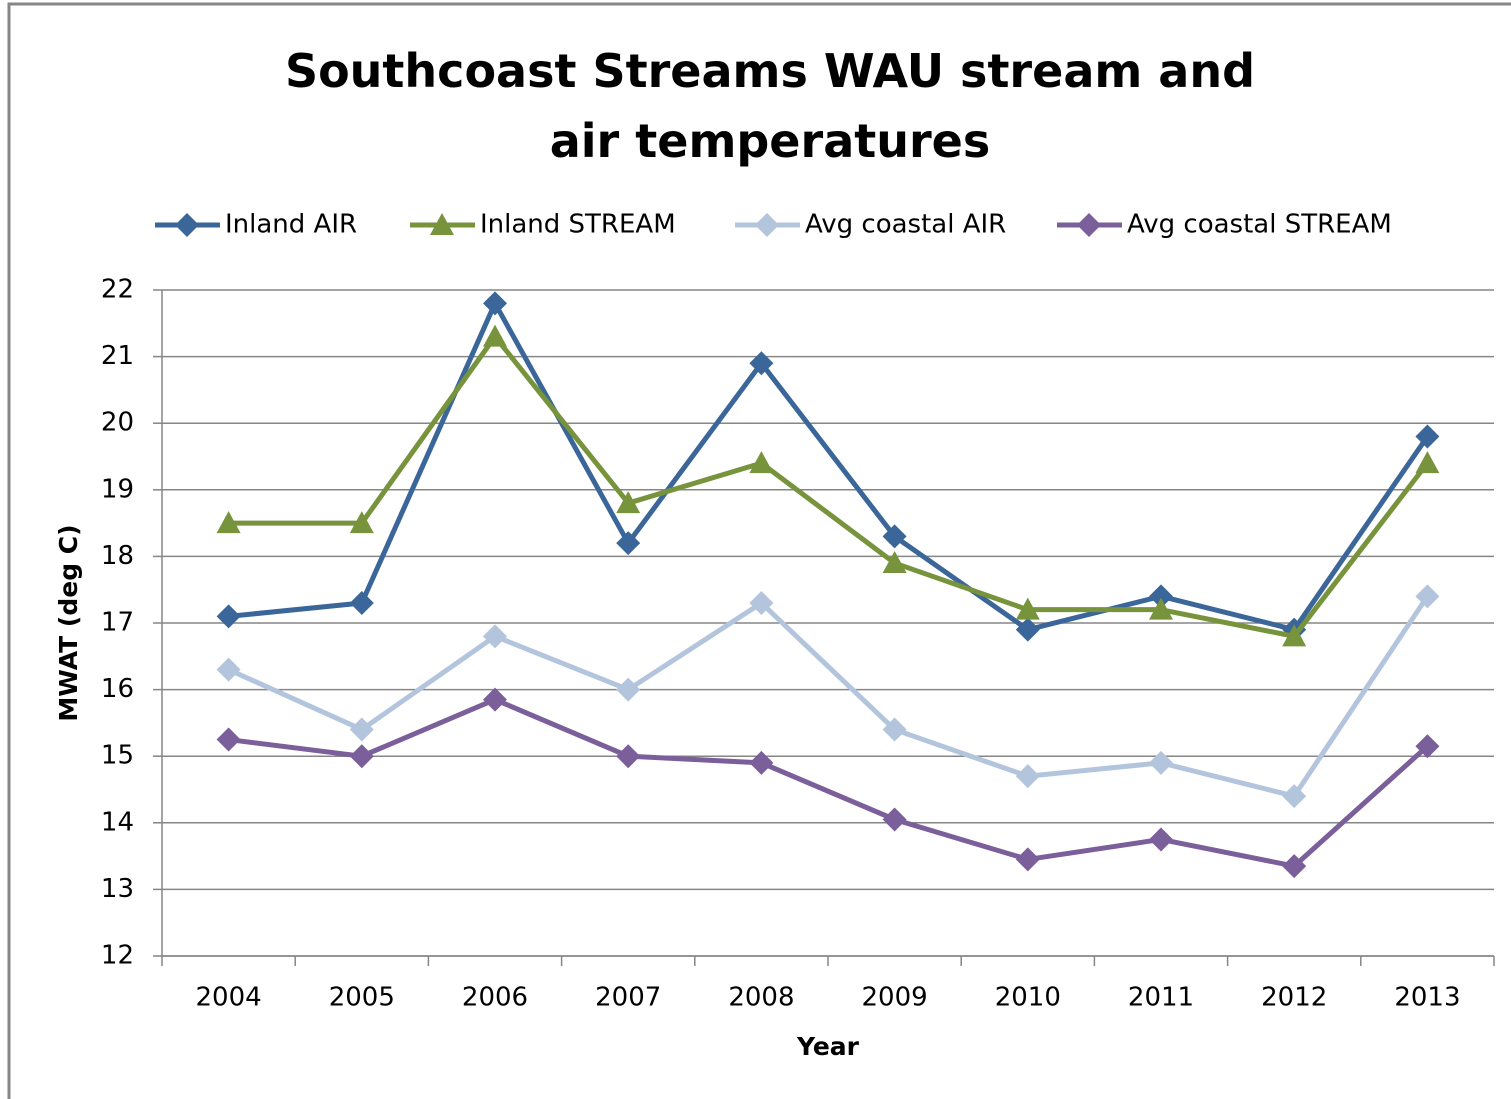 This screenshot has height=1099, width=1511. I want to click on x-axis-title: Year, so click(828, 1046).